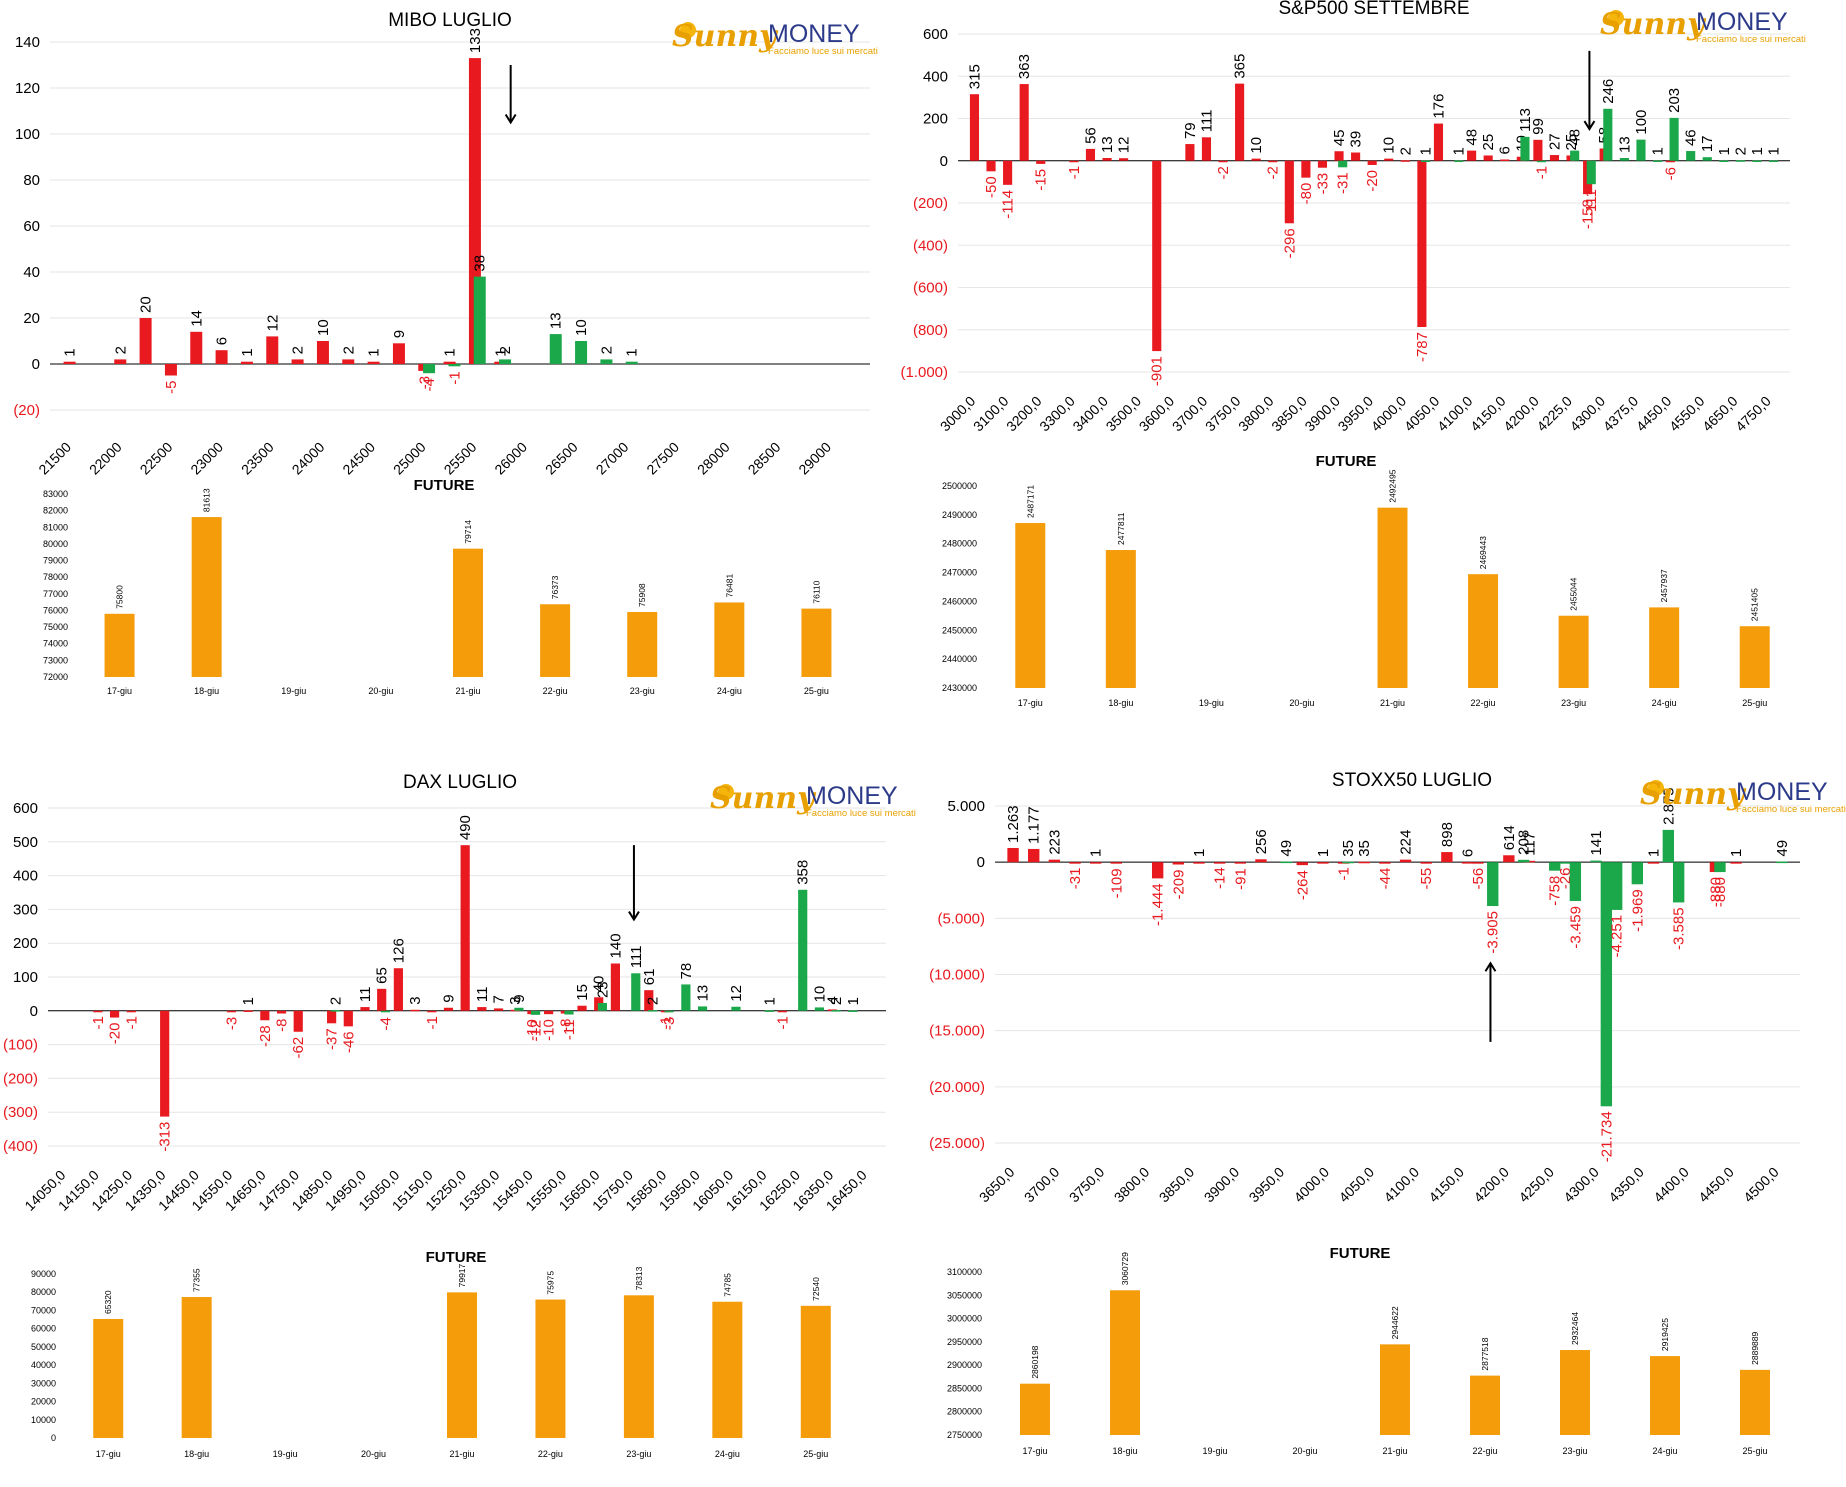 This screenshot has width=1846, height=1487. I want to click on x-tick-label: 18-giu, so click(1124, 1451).